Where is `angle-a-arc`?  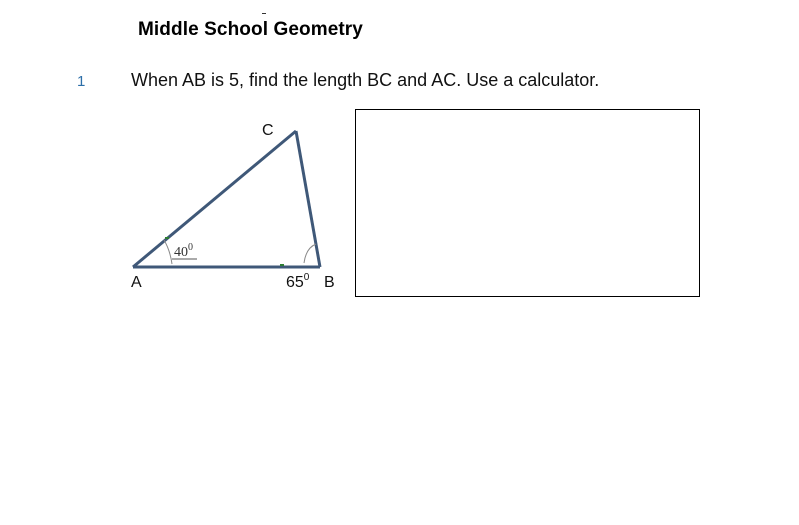 angle-a-arc is located at coordinates (168, 252).